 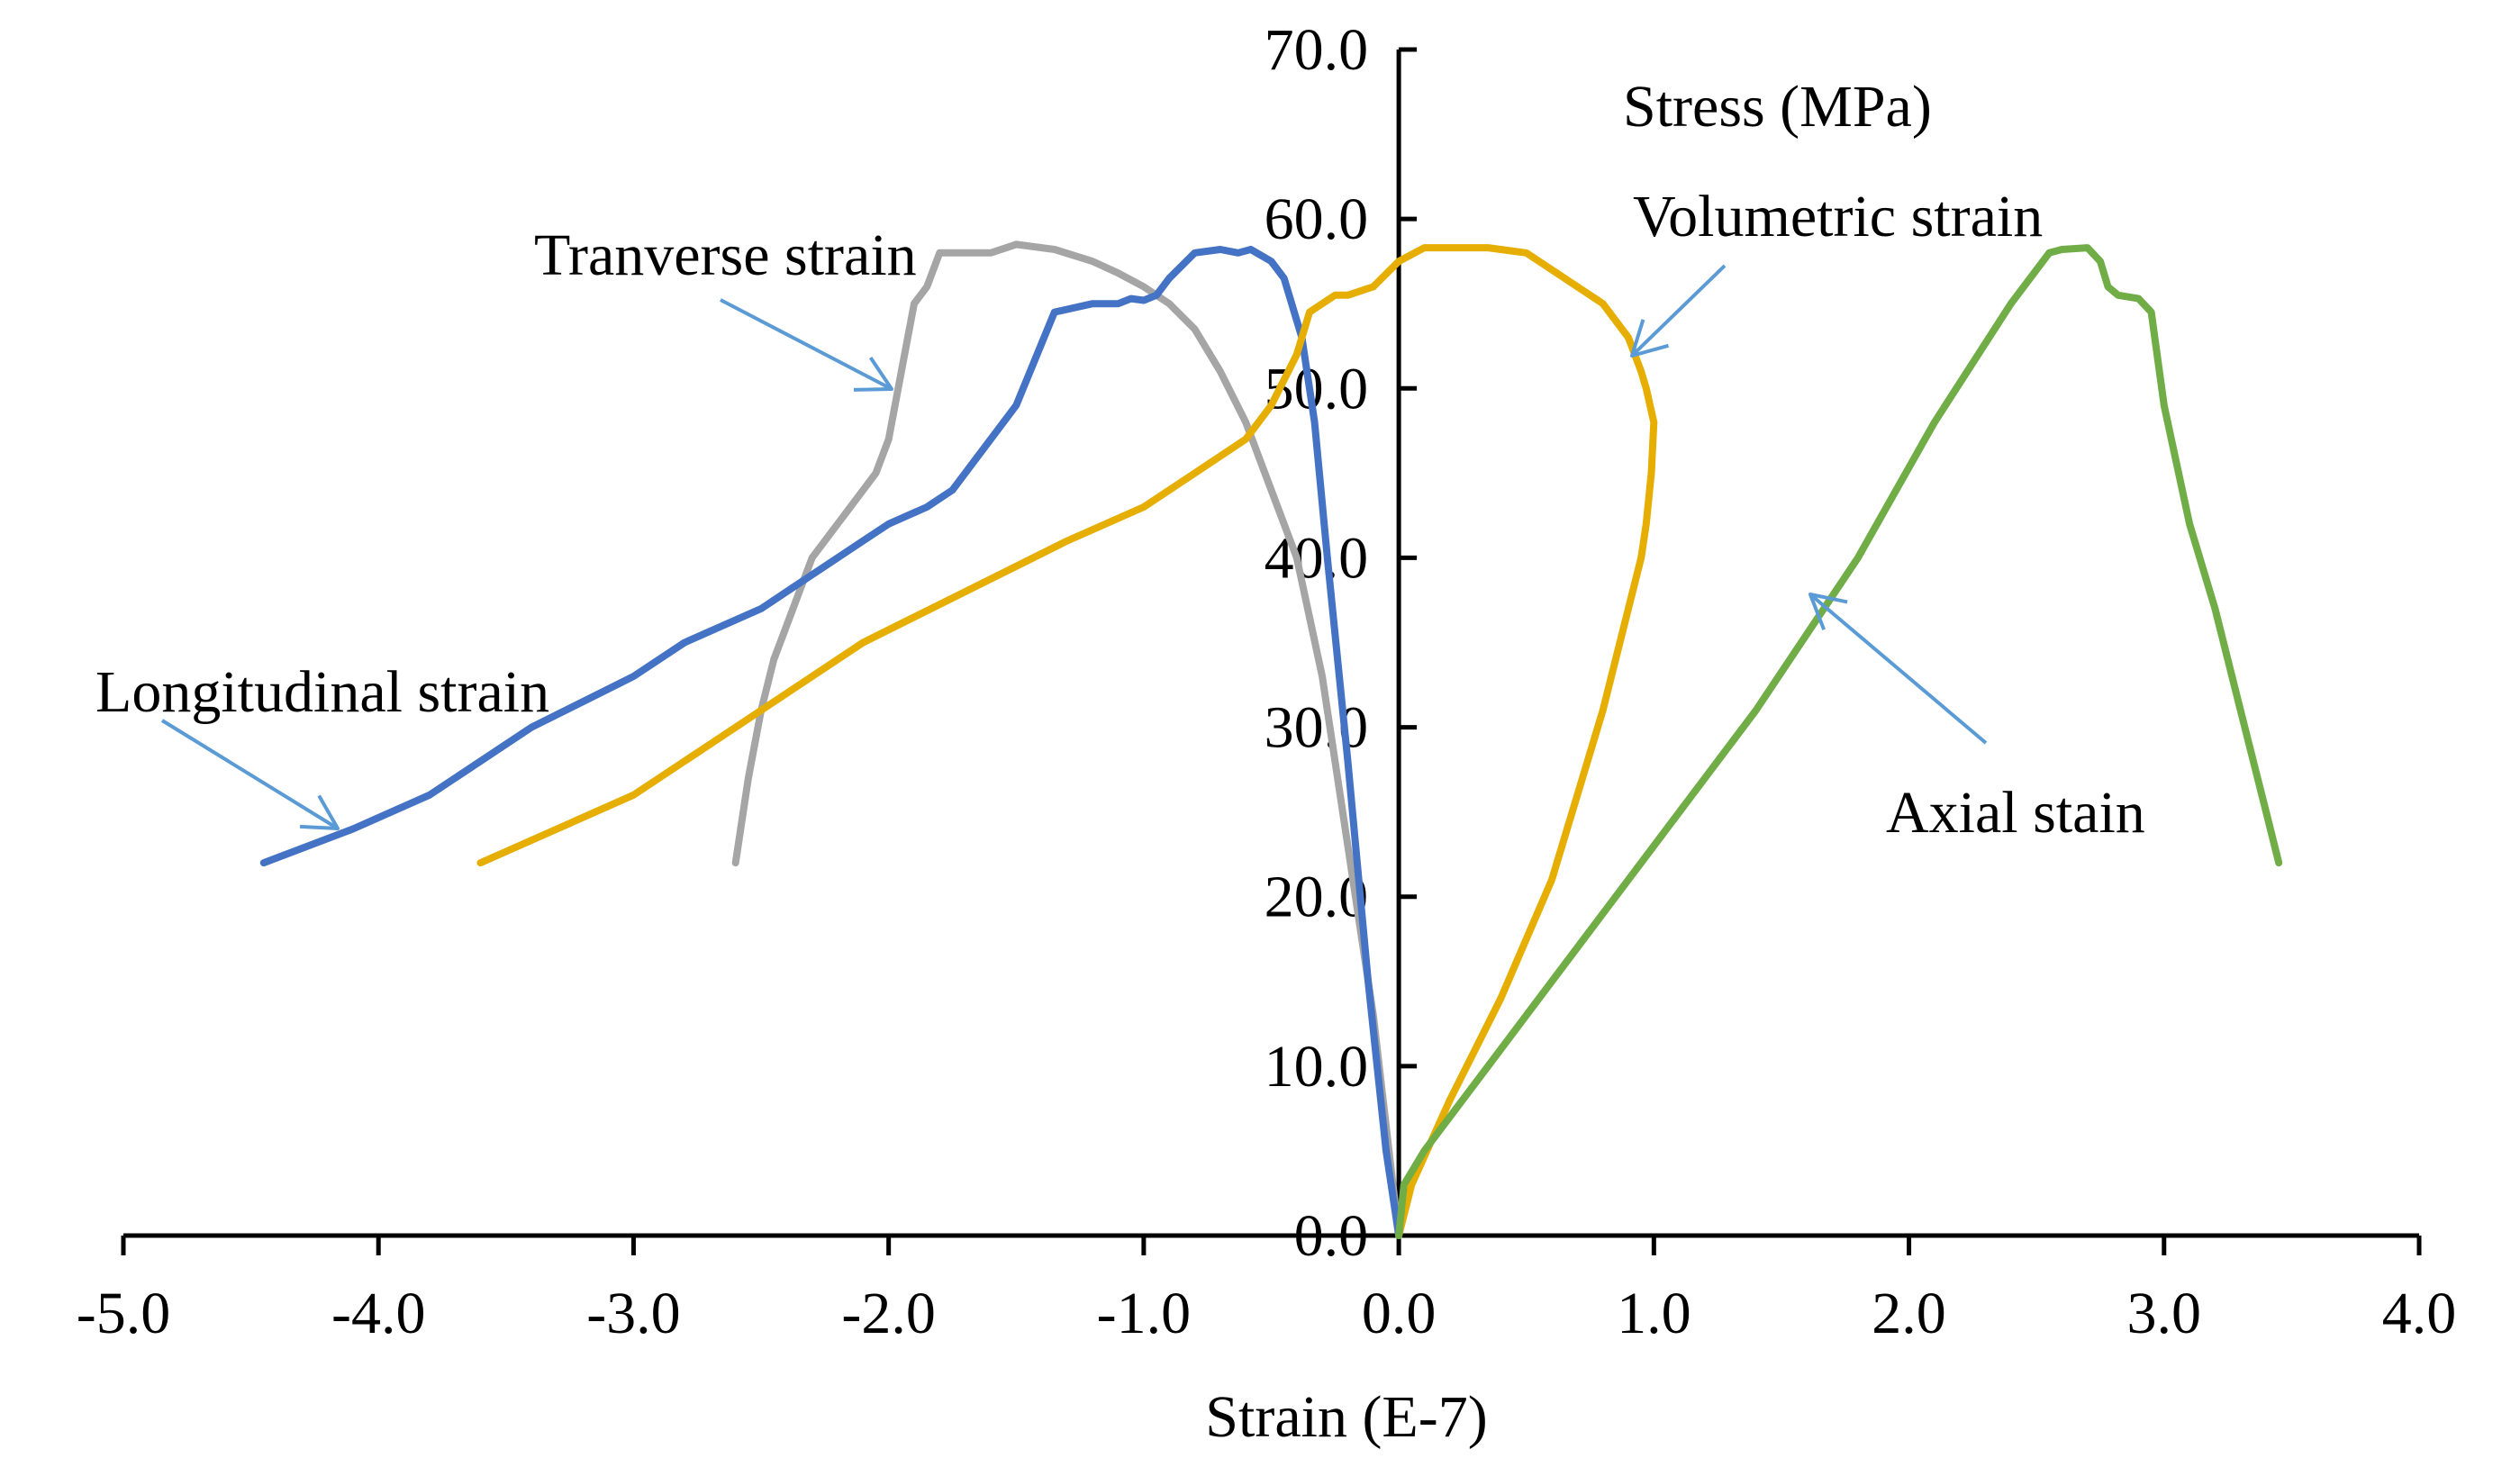 What do you see at coordinates (1898, 669) in the screenshot?
I see `axial-arrow` at bounding box center [1898, 669].